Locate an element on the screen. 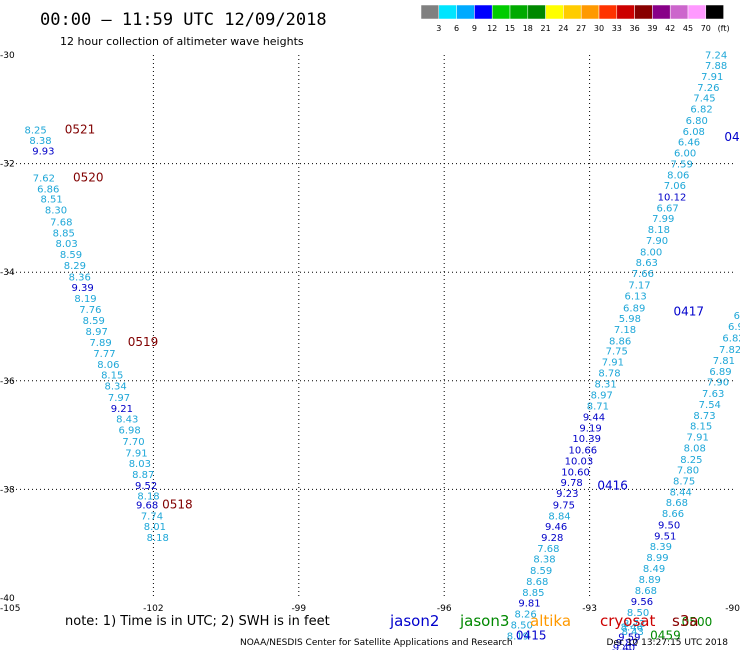 The image size is (740, 650). wave-height-value: 9.19 is located at coordinates (590, 428).